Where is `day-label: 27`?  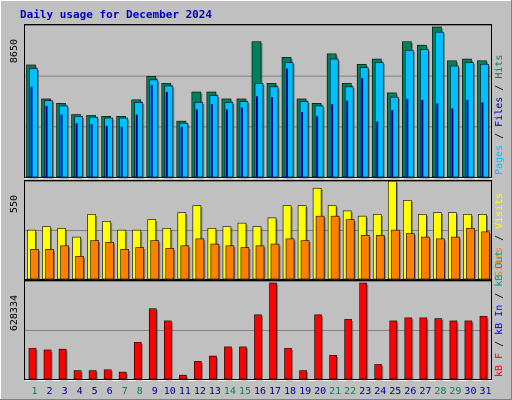 day-label: 27 is located at coordinates (425, 391).